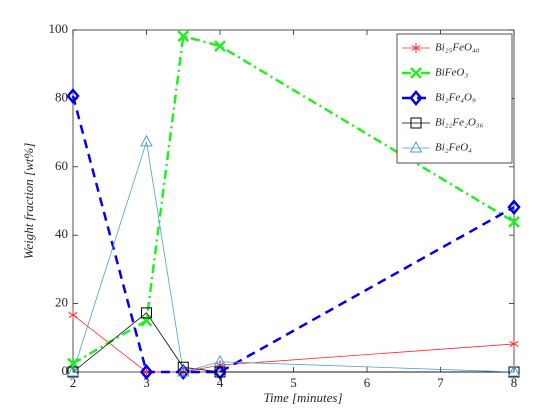 This screenshot has width=560, height=420. Describe the element at coordinates (61, 96) in the screenshot. I see `y-tick-label: 80` at that location.